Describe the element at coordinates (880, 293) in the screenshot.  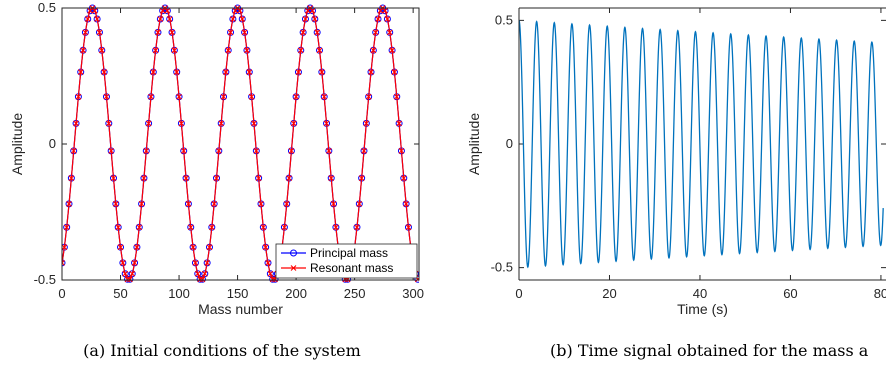
I see `x-tick-label: 80` at that location.